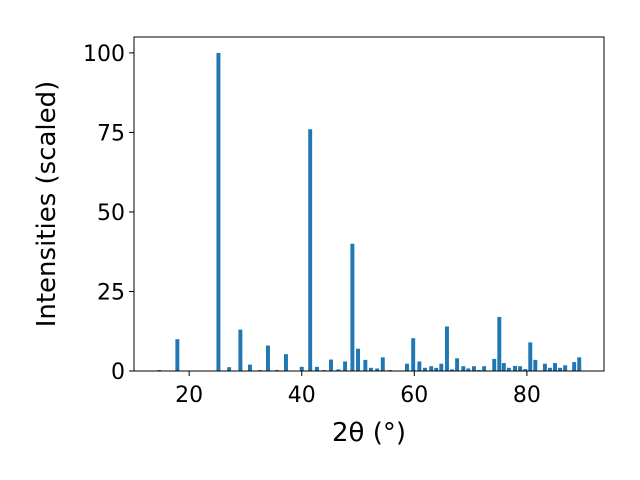 This screenshot has width=640, height=480. Describe the element at coordinates (104, 54) in the screenshot. I see `y-tick-label: 100` at that location.